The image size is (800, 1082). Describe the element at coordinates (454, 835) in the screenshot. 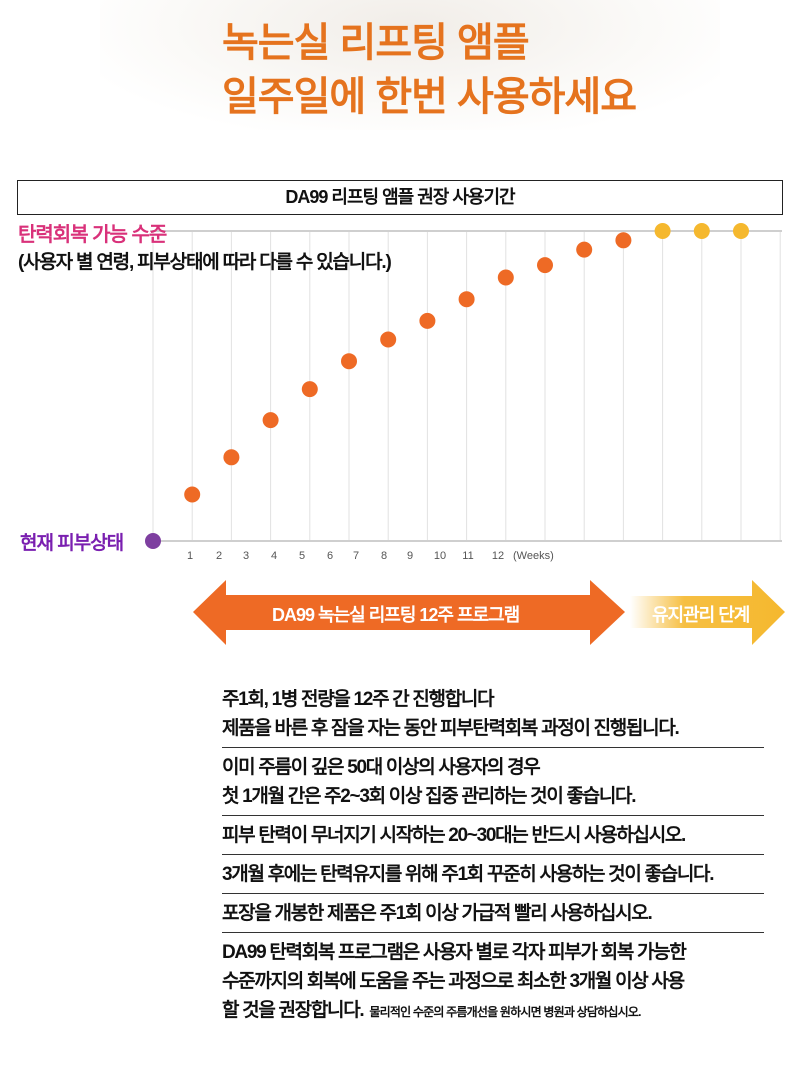

I see `note-line: 피부 탄력이 무너지기 시작하는 20~30대는 반드시 사용하십시오.` at that location.